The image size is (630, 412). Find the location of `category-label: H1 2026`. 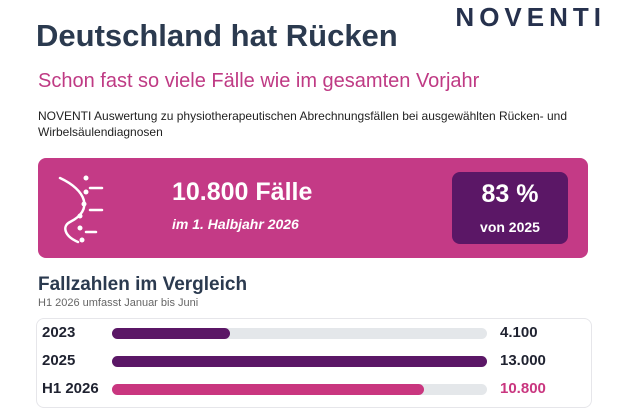

category-label: H1 2026 is located at coordinates (70, 388).